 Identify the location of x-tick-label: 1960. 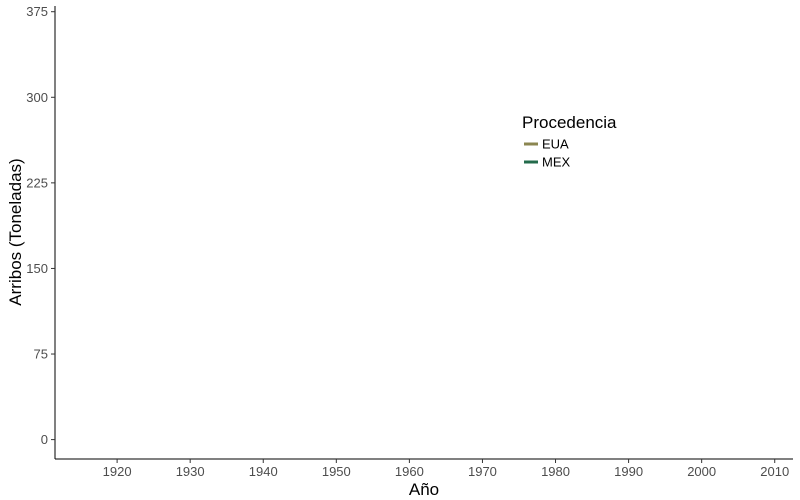
(409, 471).